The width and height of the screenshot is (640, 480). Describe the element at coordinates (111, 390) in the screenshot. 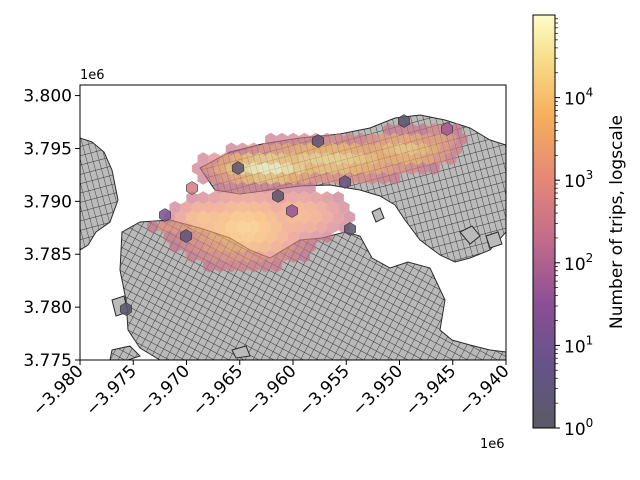

I see `x-tick-label: −3.975` at that location.